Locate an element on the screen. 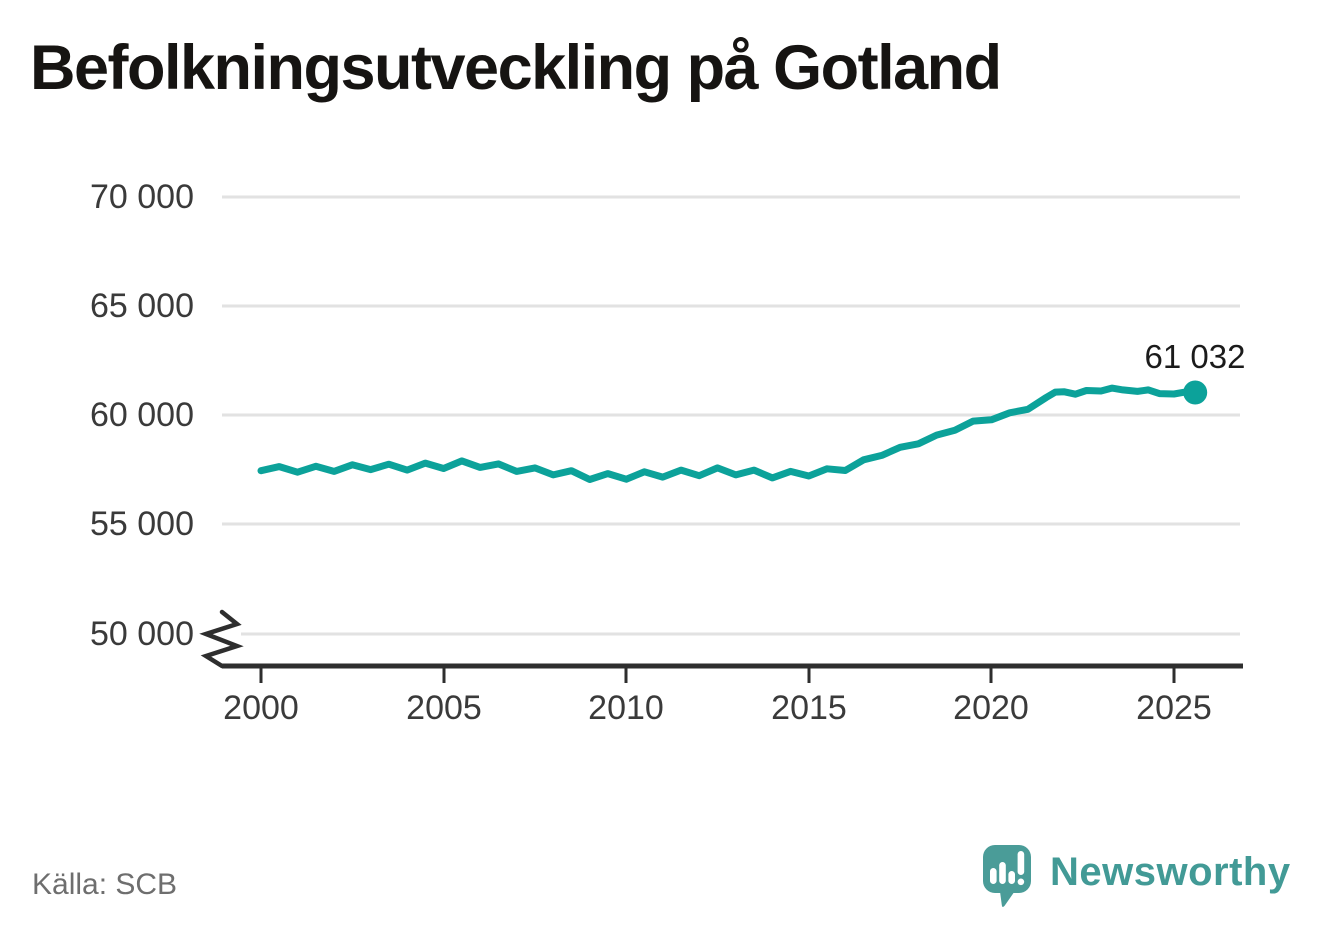 The height and width of the screenshot is (939, 1322). y-axis-tick-label: 55 000 is located at coordinates (142, 524).